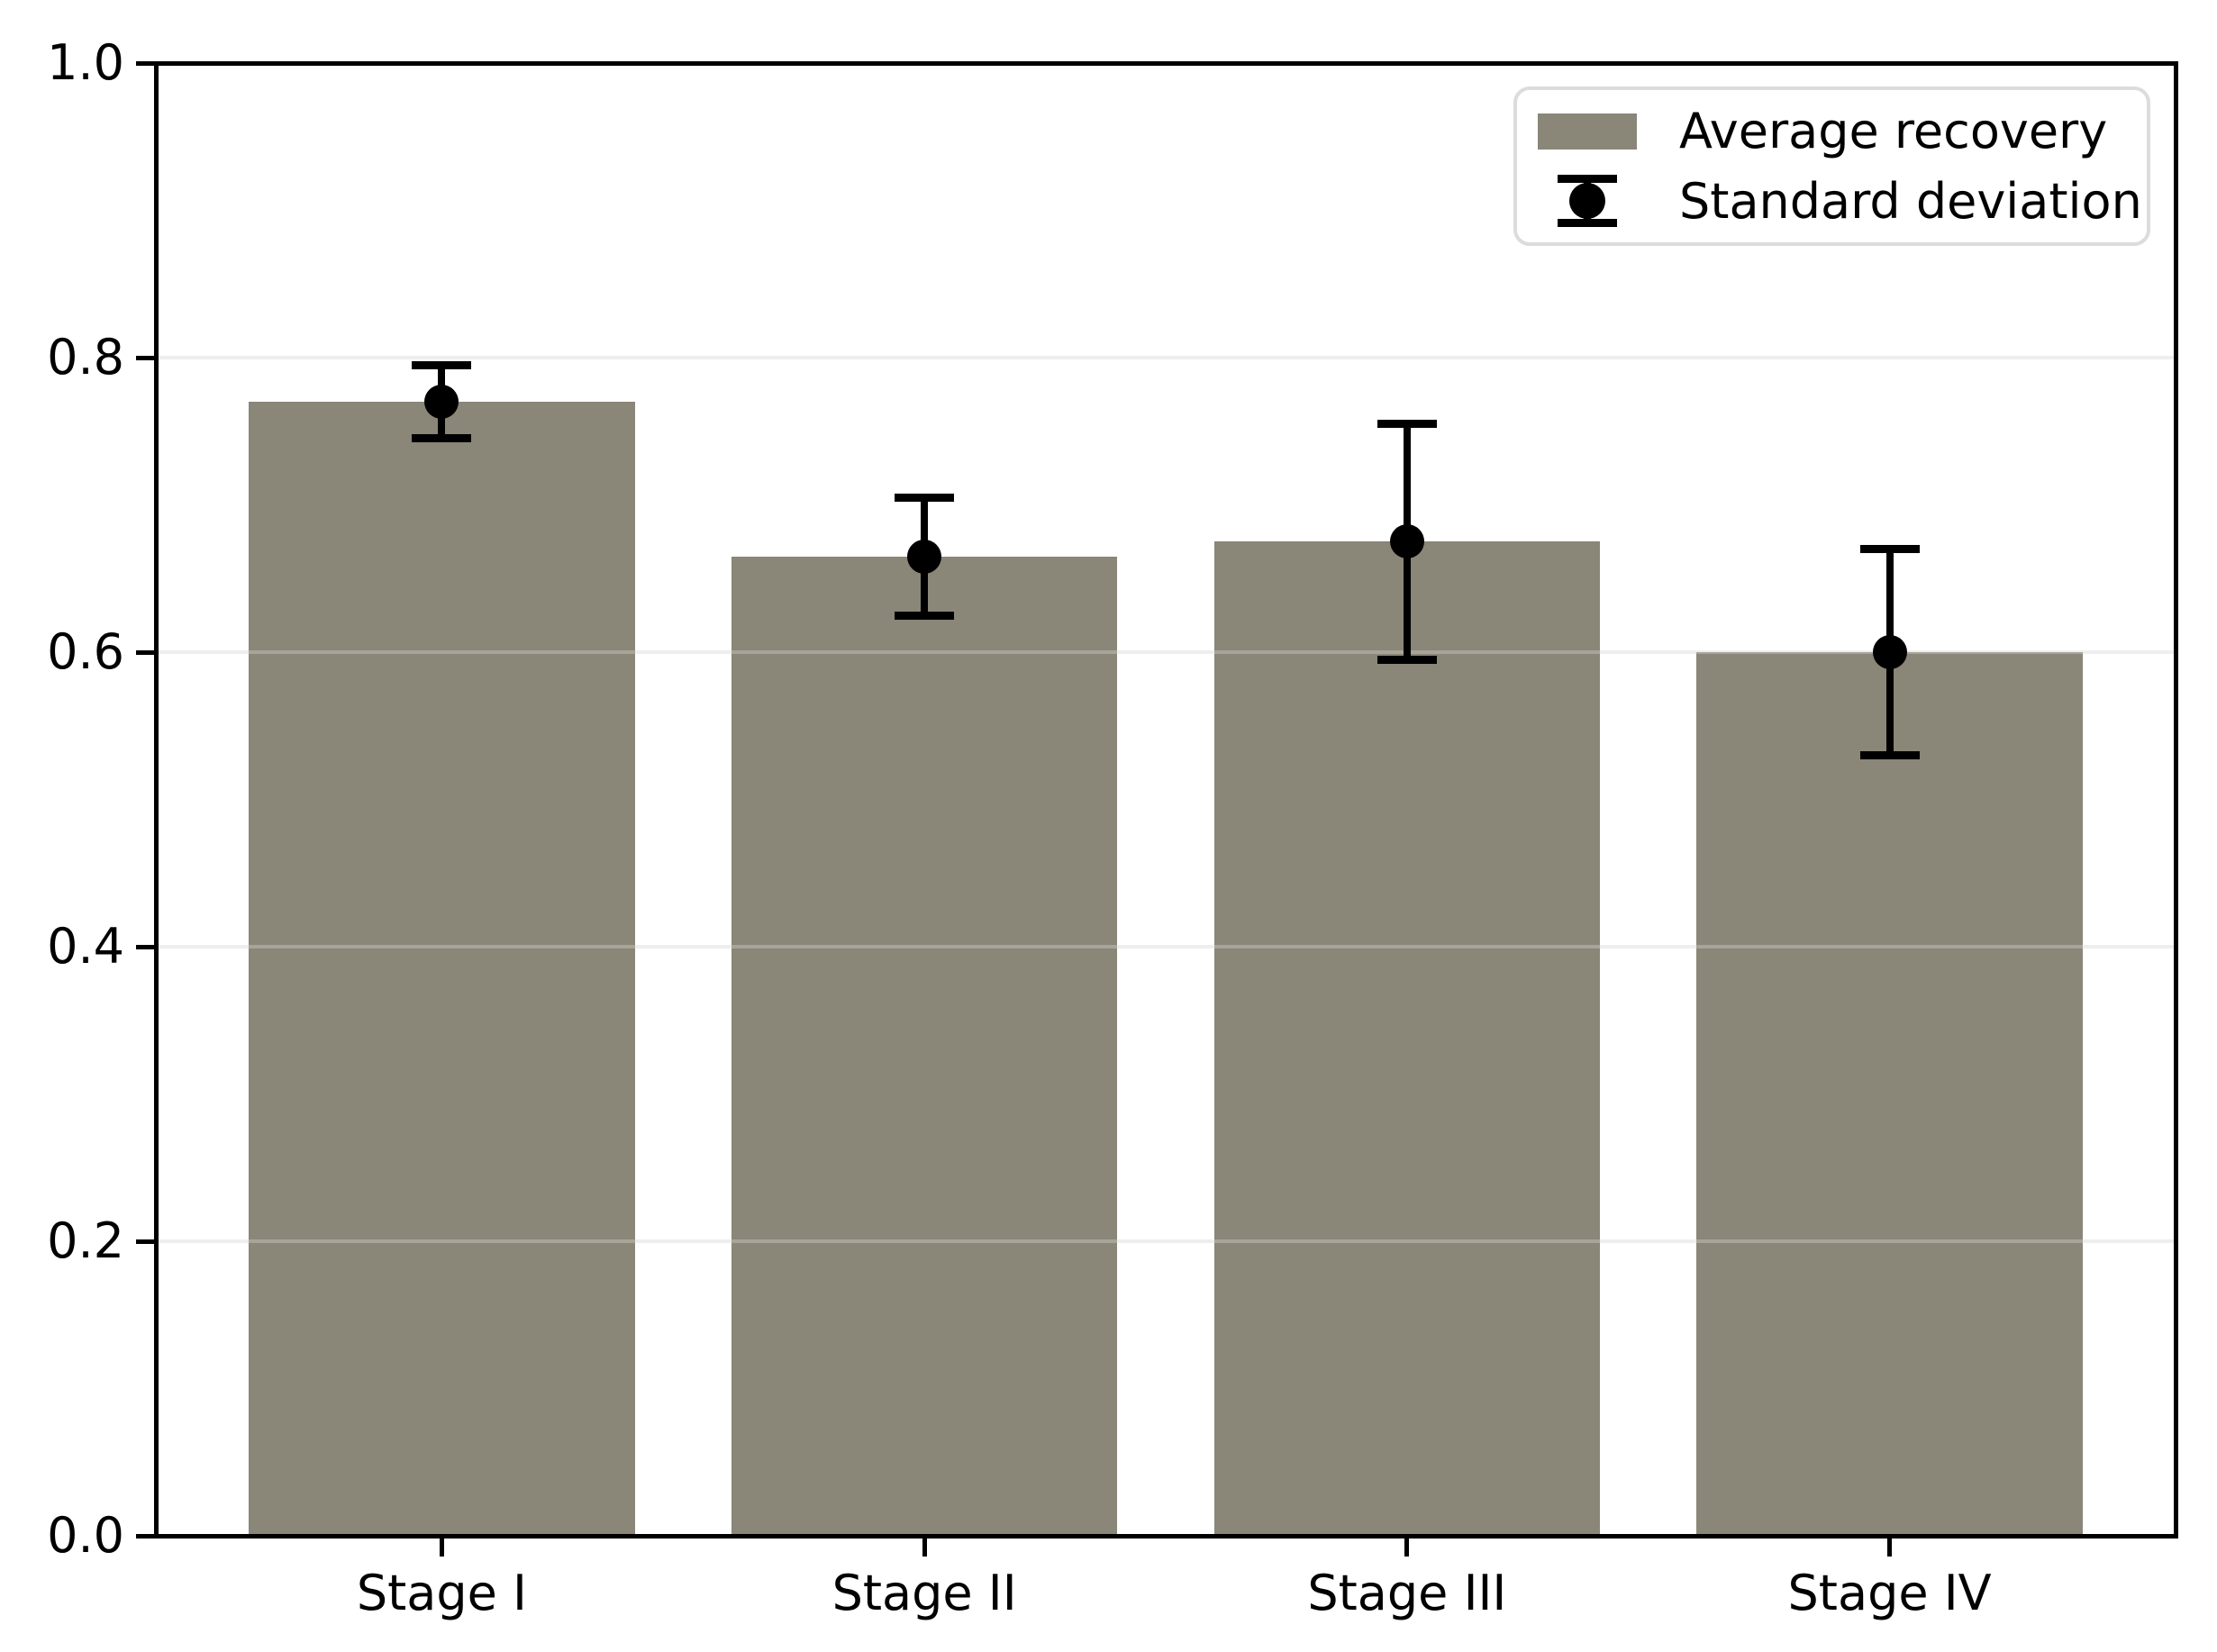  I want to click on legend-errorbar-icon, so click(1587, 201).